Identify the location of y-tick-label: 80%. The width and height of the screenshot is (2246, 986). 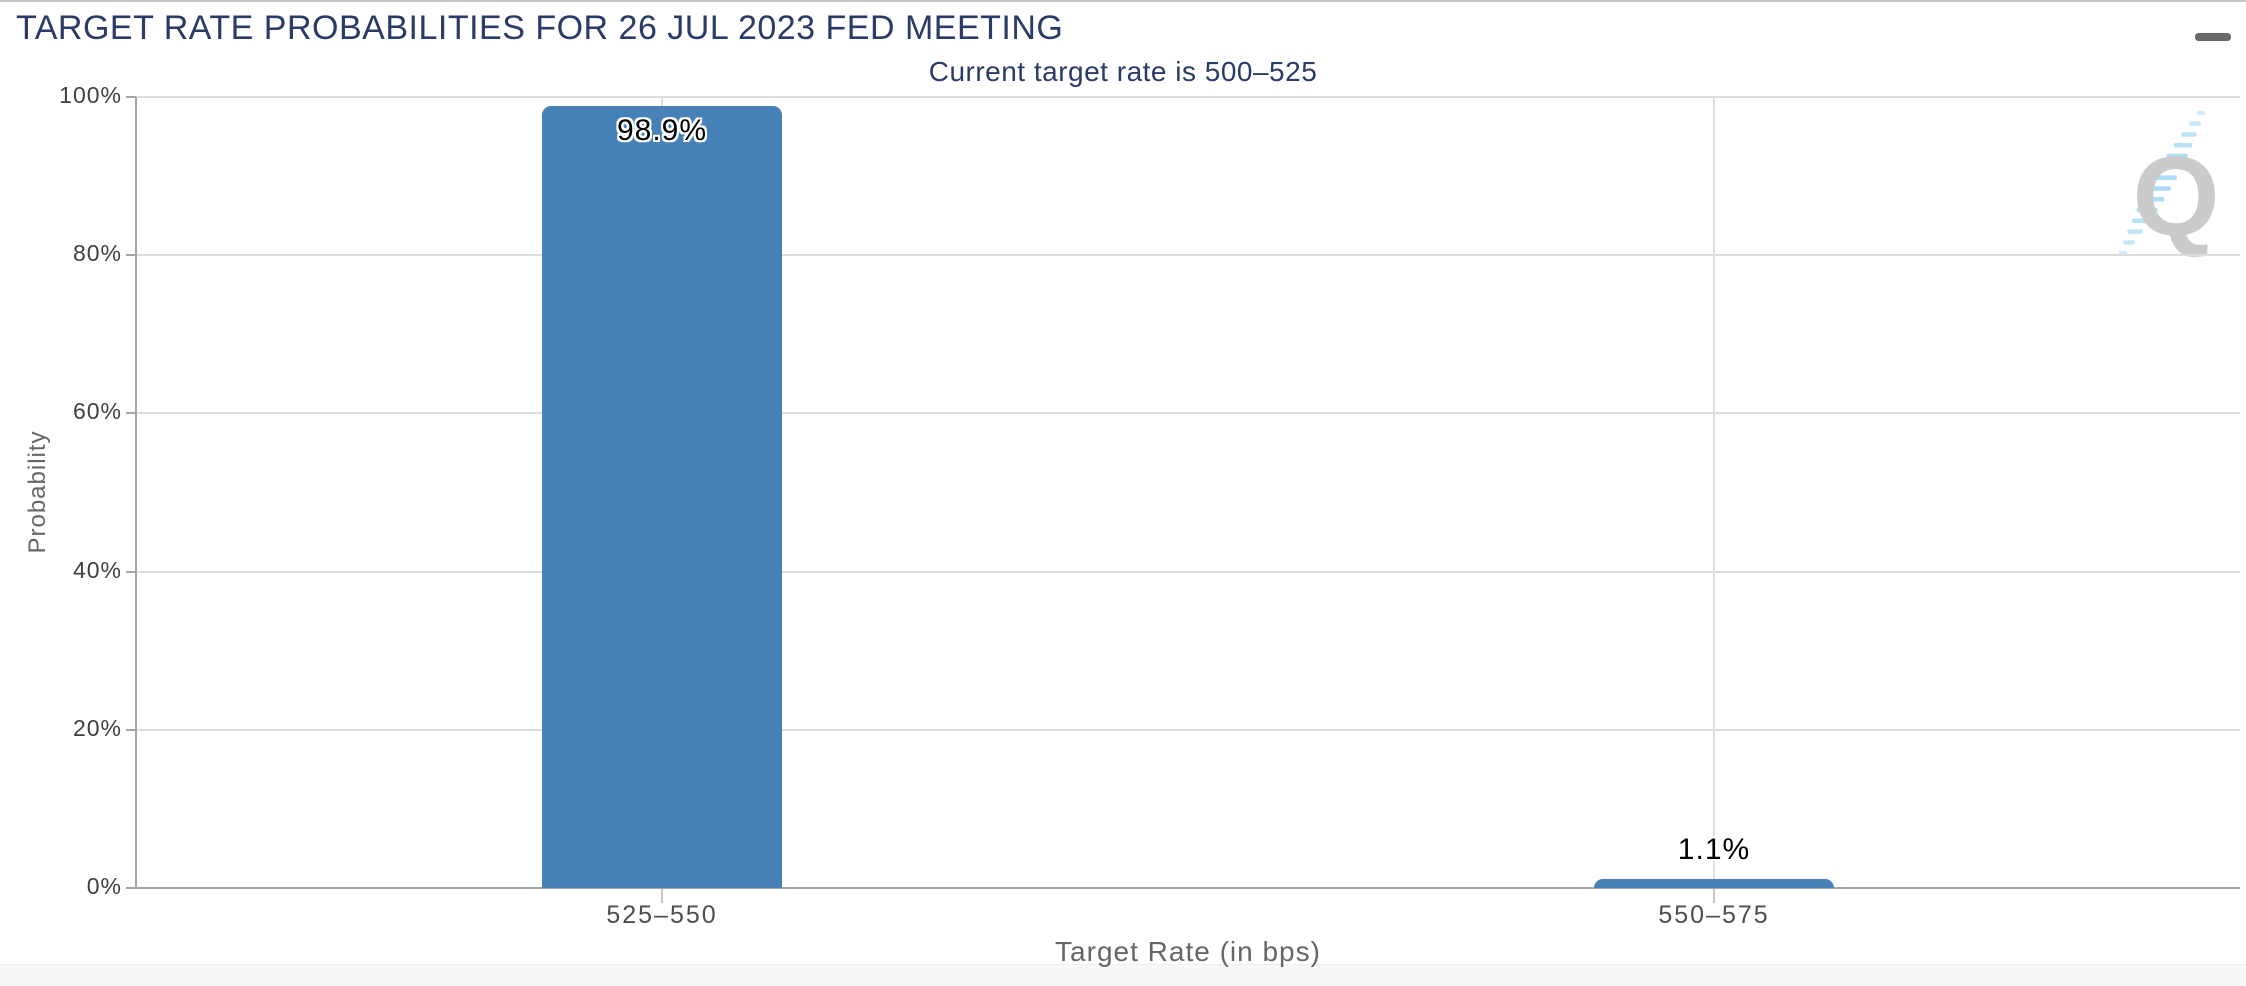
(97, 253).